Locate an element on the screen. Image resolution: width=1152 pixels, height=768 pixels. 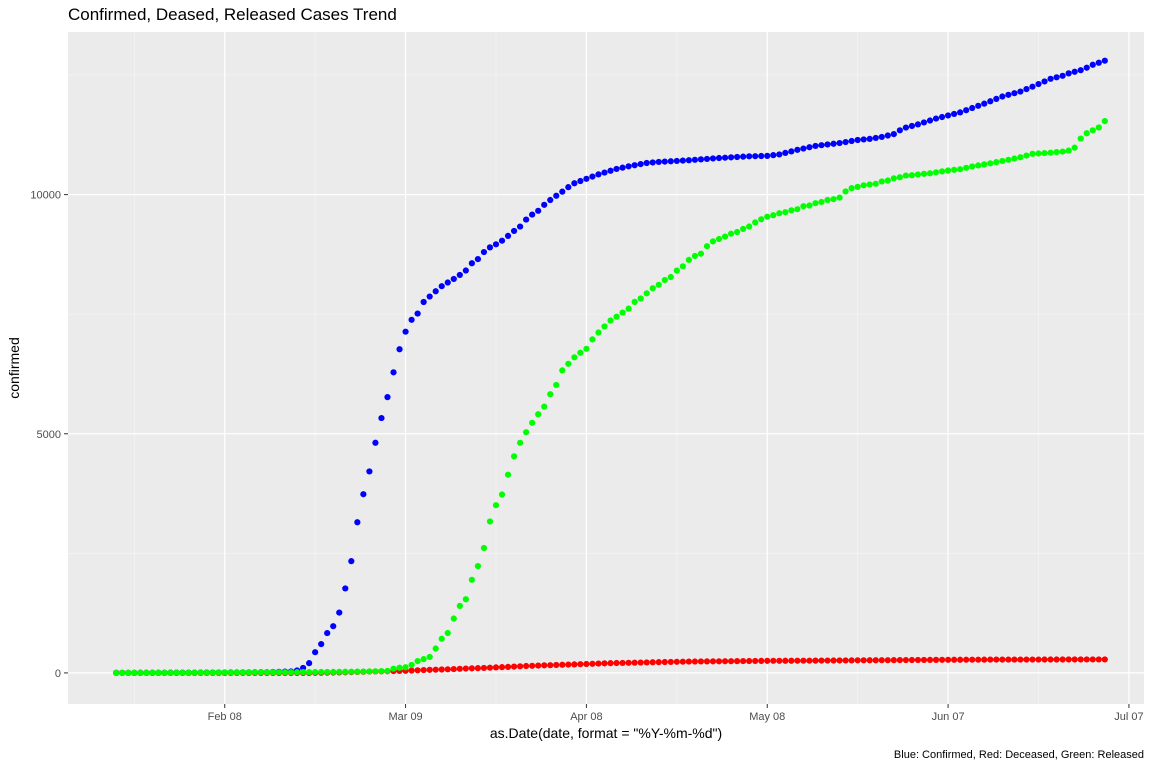
y-tick-label: 0 is located at coordinates (58, 674).